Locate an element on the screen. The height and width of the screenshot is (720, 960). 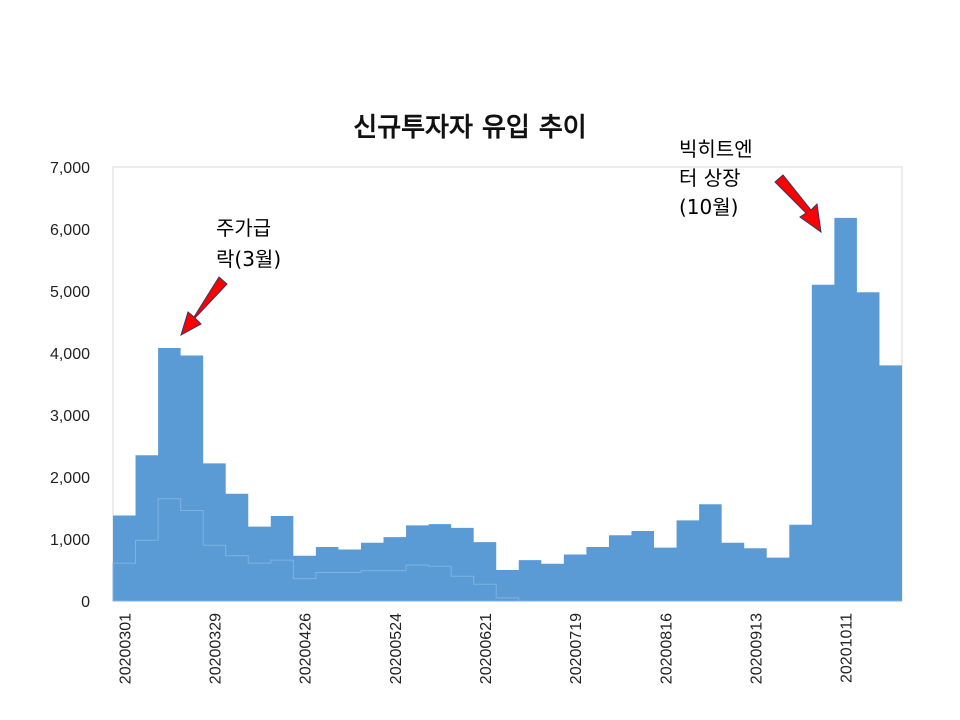
x-tick-label: 20200913 is located at coordinates (757, 648).